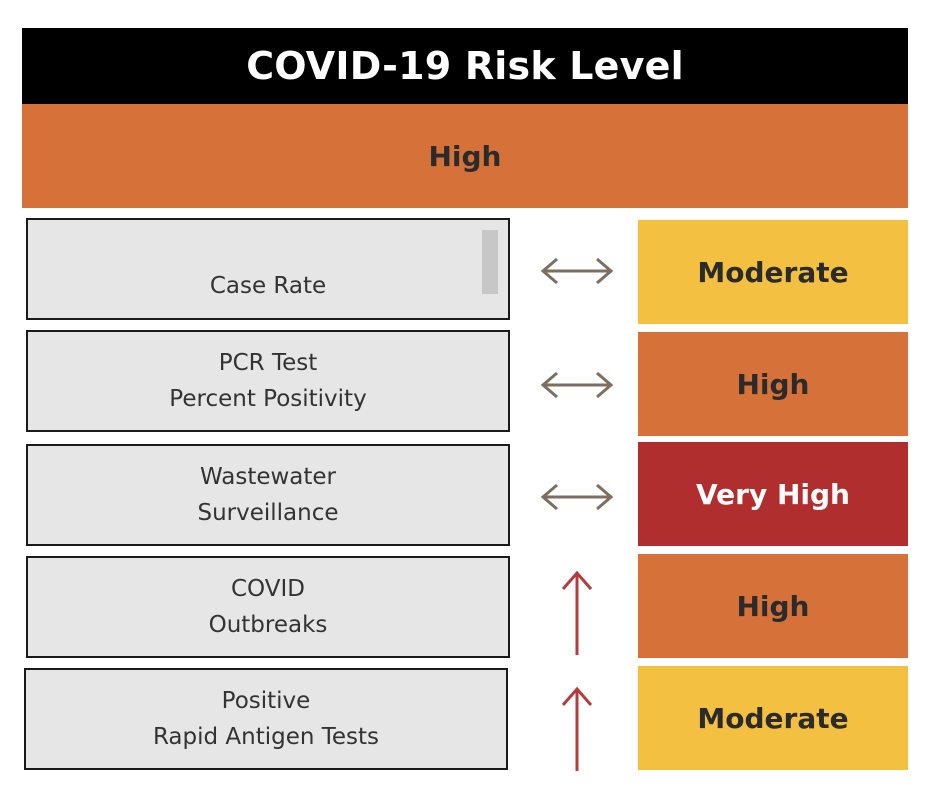  What do you see at coordinates (268, 399) in the screenshot?
I see `metric-label-line-2: Percent Positivity` at bounding box center [268, 399].